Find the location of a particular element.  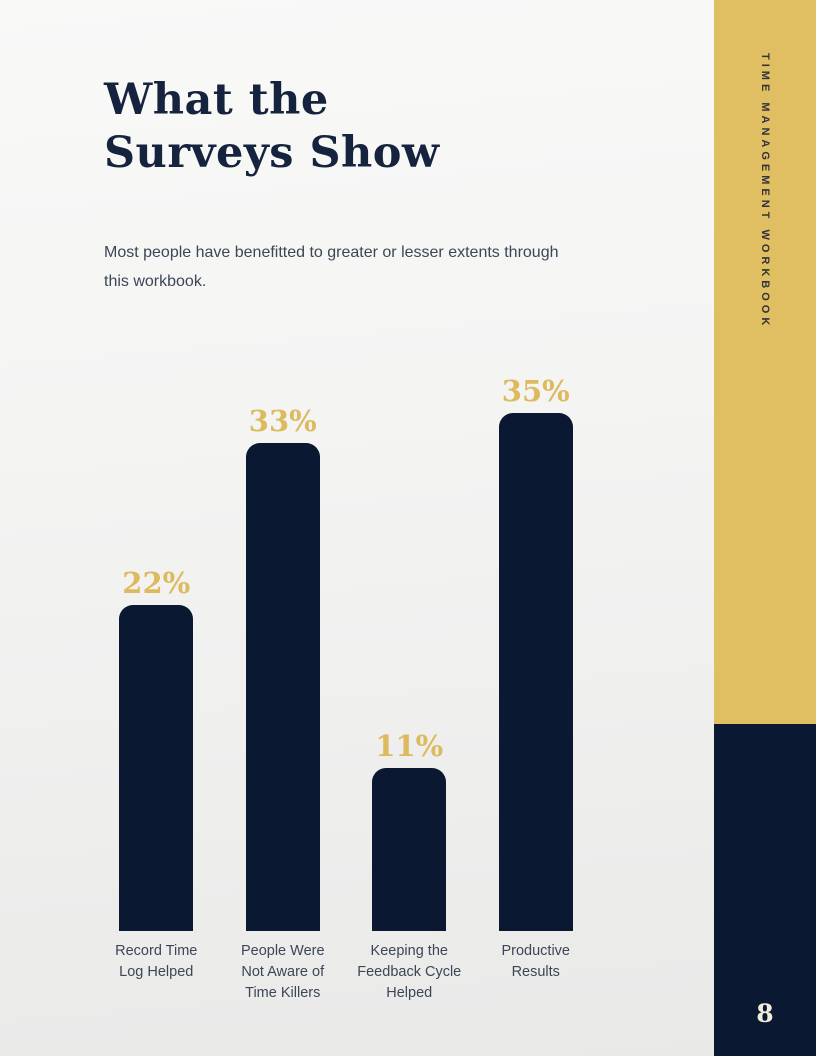

sidebar-accent-panel: TIME MANAGEMENT WORKBOOK is located at coordinates (765, 362).